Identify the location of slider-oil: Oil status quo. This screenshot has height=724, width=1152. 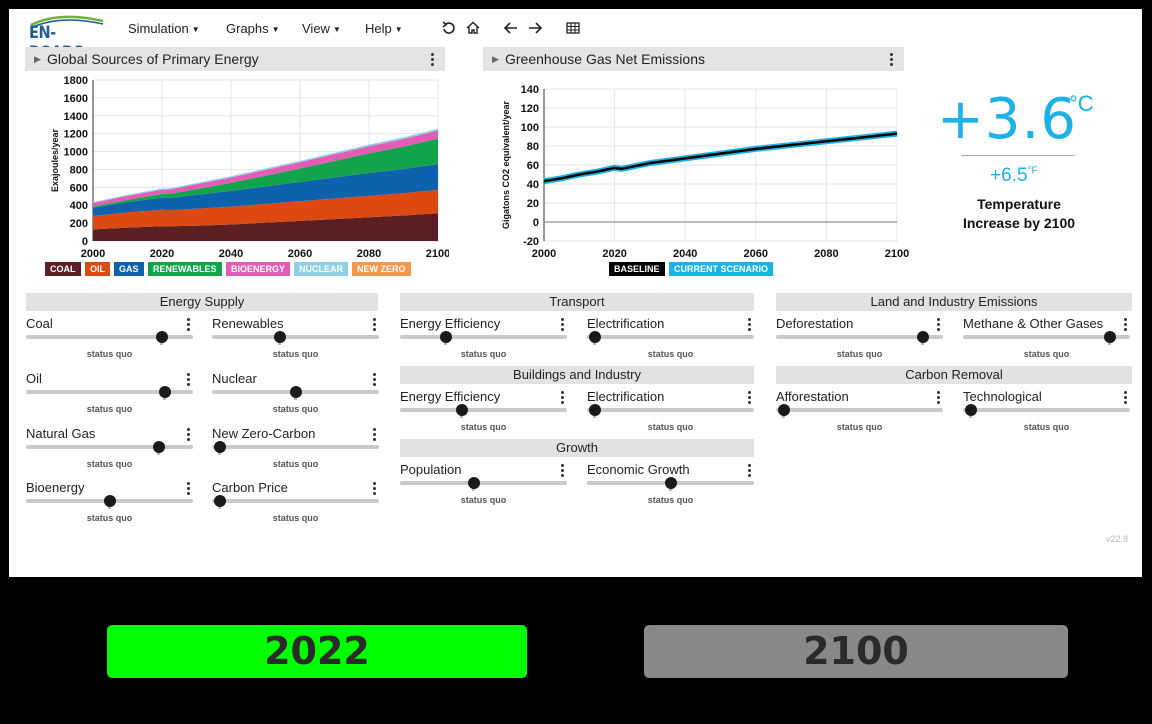
(109, 397).